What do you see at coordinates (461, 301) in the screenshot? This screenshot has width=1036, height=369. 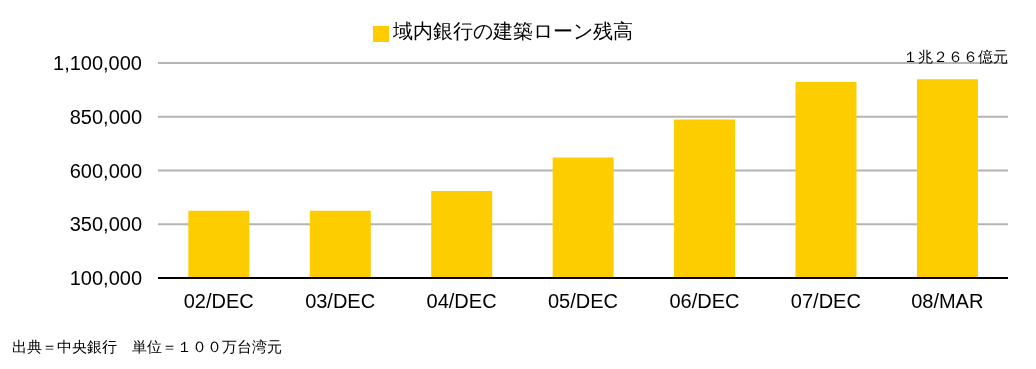 I see `x-tick-label: 04/DEC` at bounding box center [461, 301].